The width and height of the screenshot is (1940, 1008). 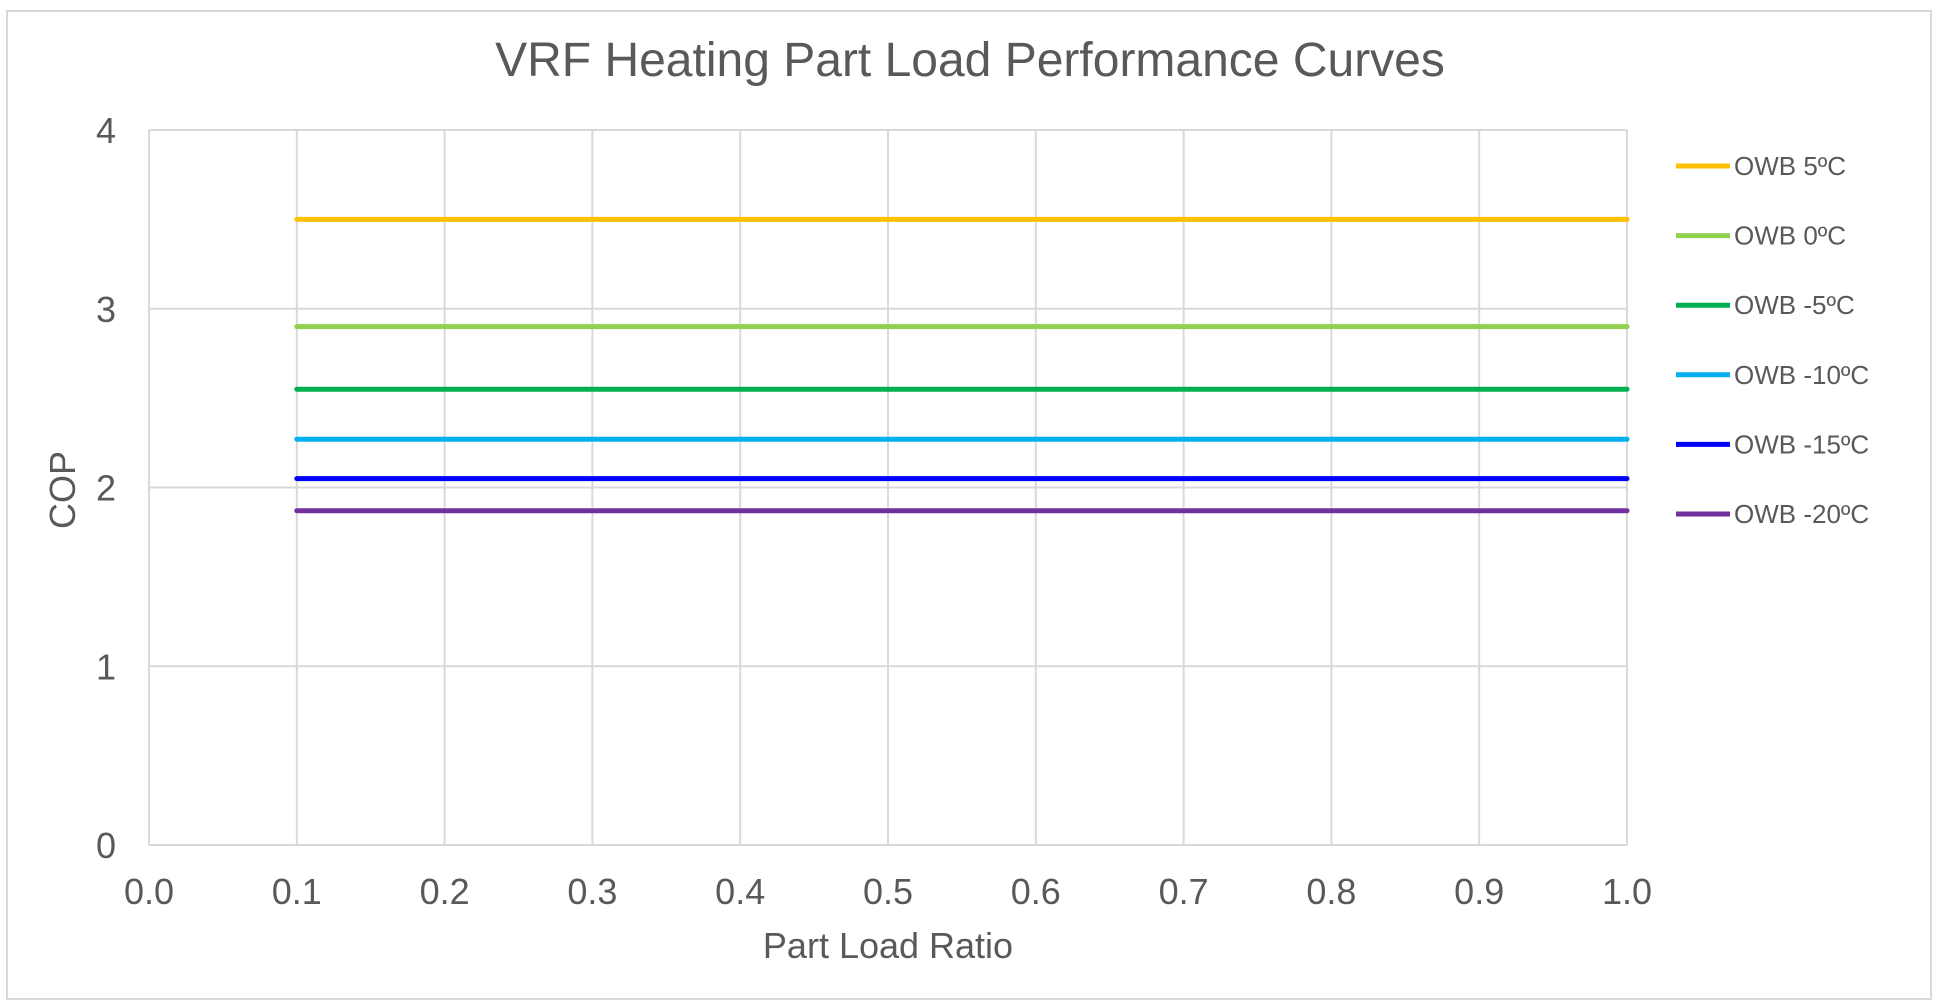 I want to click on y-tick-labels: 0 1 2 3 4, so click(x=106, y=488).